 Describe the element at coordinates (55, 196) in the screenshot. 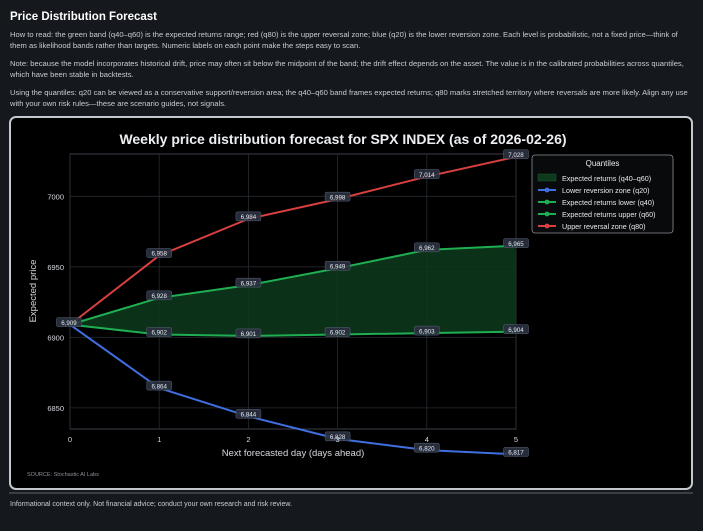

I see `y-tick-label: 7000` at that location.